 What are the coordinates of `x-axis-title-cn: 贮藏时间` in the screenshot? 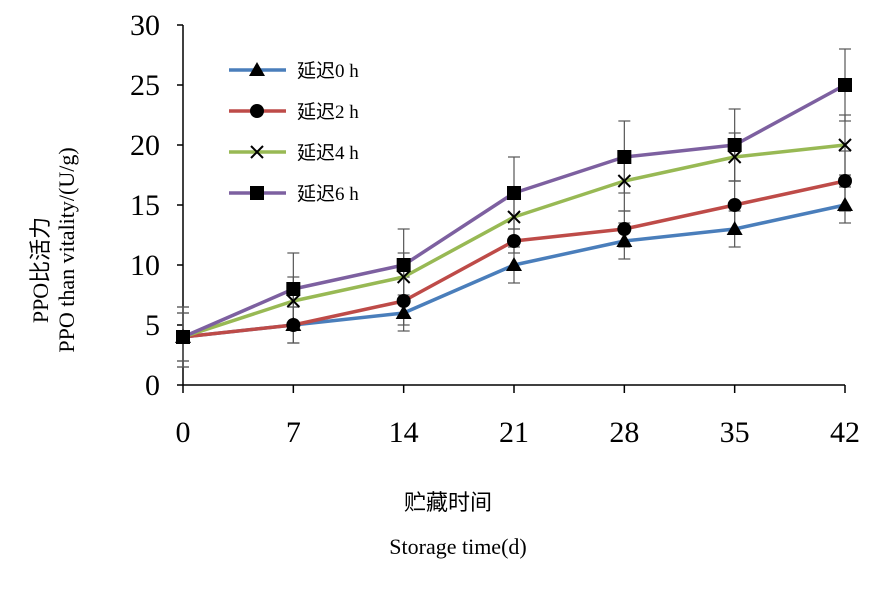 It's located at (448, 502).